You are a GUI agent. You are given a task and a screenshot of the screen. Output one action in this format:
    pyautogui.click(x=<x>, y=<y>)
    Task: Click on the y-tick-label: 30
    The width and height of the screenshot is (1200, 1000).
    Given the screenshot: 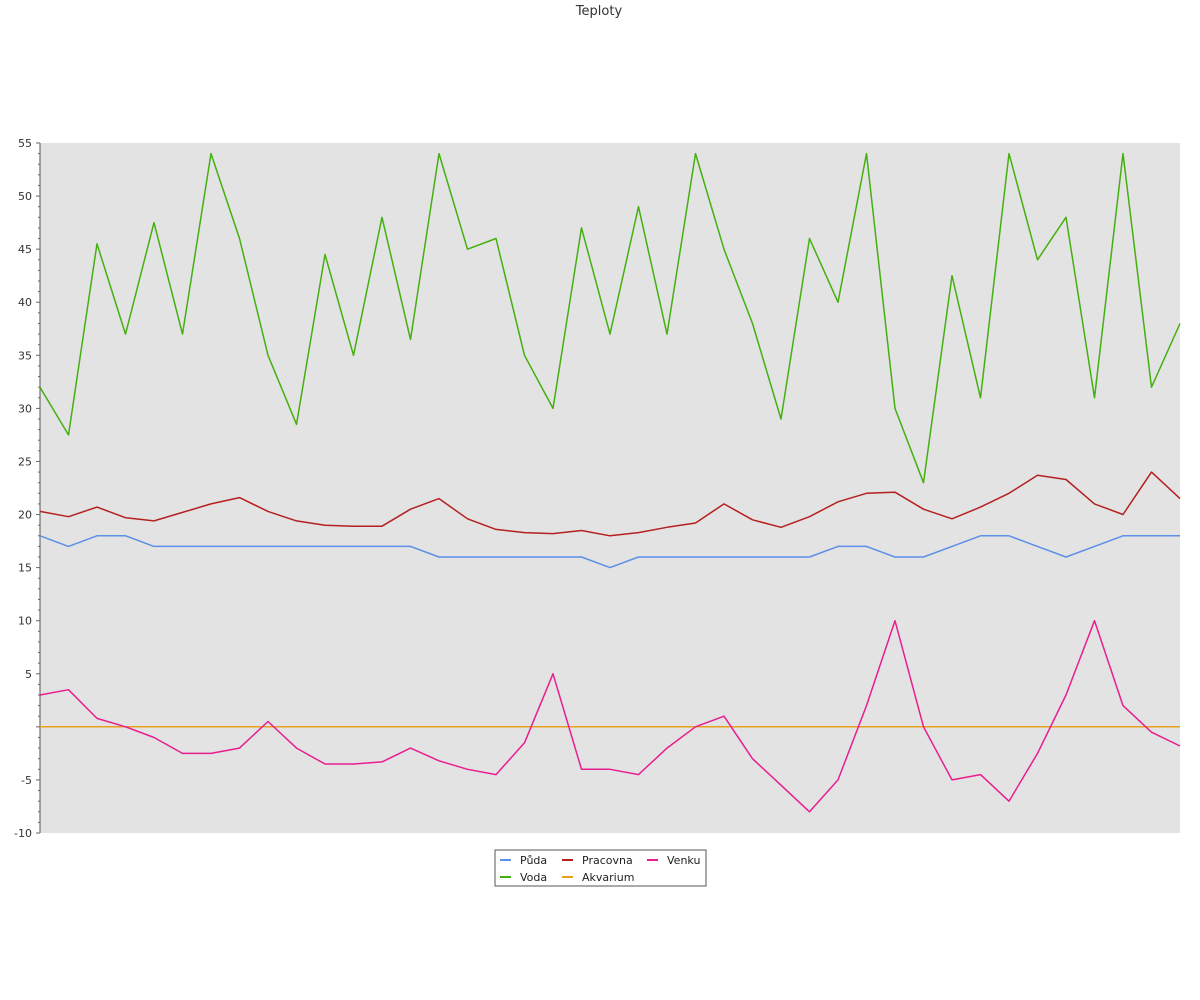 What is the action you would take?
    pyautogui.click(x=25, y=408)
    